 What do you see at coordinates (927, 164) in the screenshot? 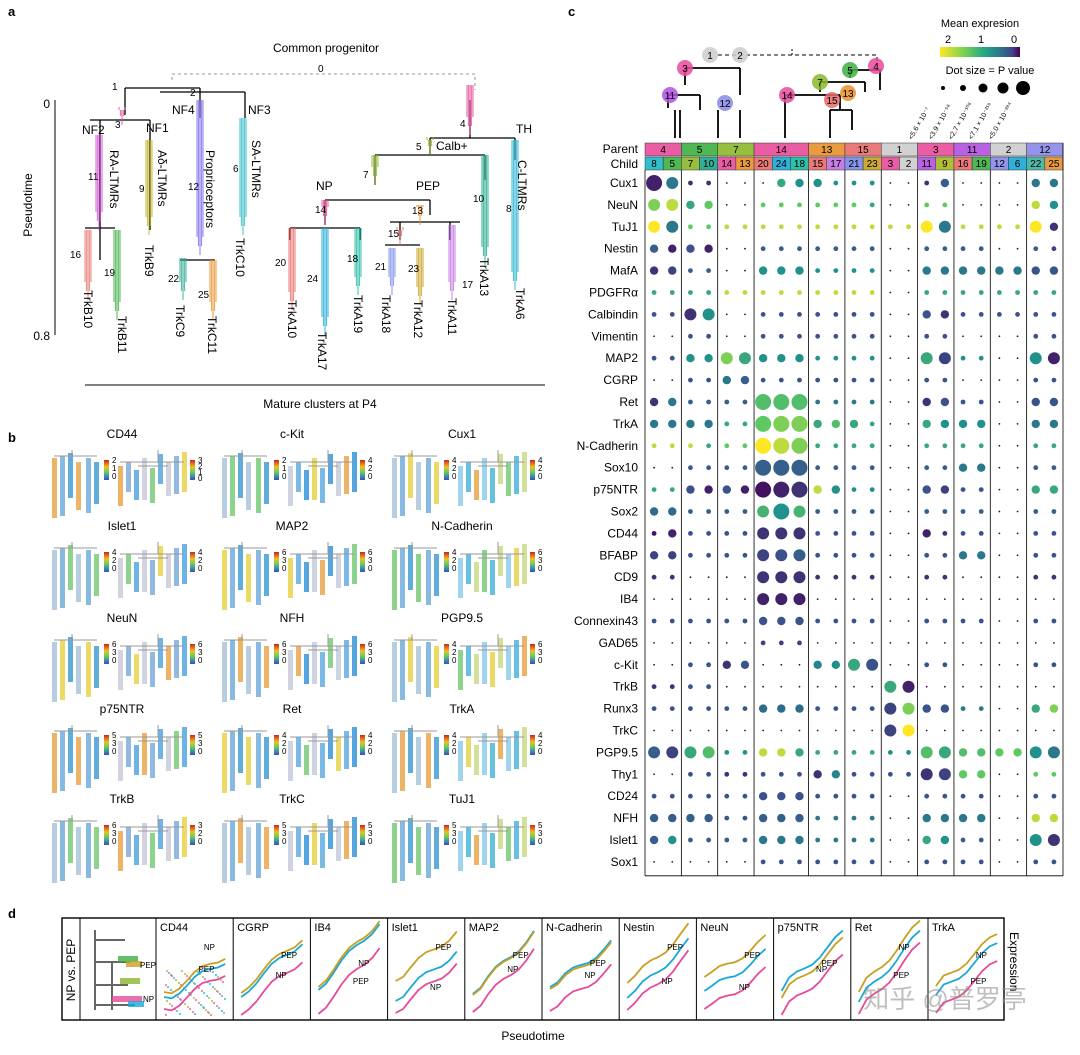
I see `child-name: 11` at bounding box center [927, 164].